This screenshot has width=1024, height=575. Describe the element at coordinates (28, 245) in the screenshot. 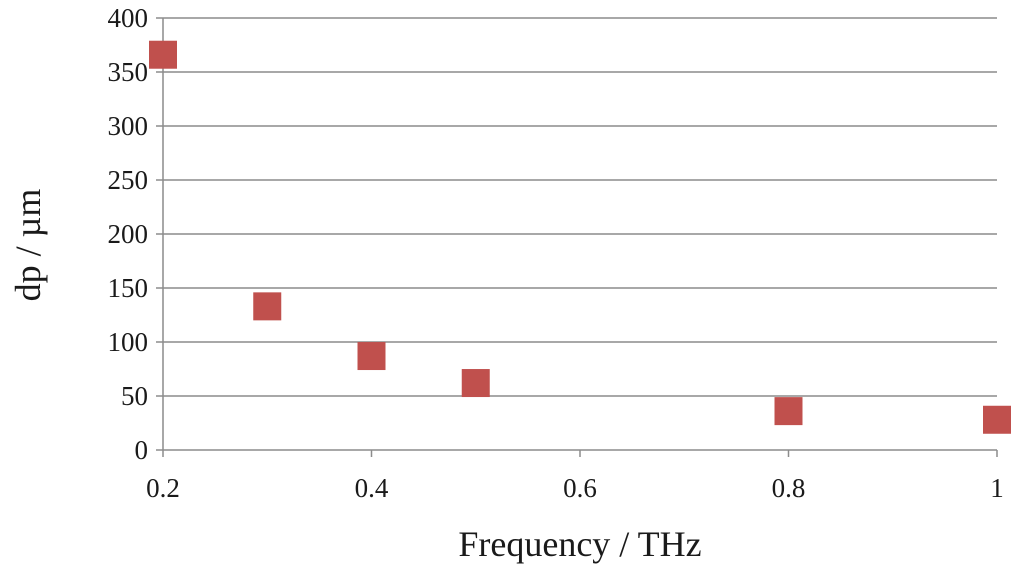

I see `y-axis-title: dp / µm` at that location.